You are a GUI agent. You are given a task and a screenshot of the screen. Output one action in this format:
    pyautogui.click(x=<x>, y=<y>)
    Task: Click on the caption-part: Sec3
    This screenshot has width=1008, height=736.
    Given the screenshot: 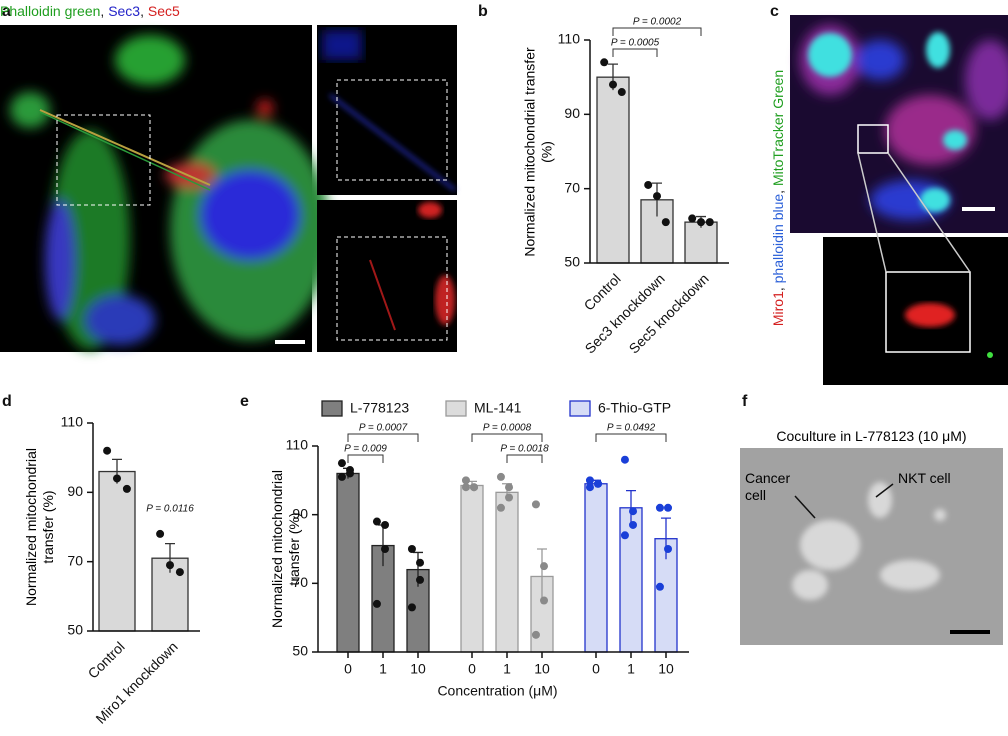 What is the action you would take?
    pyautogui.click(x=124, y=11)
    